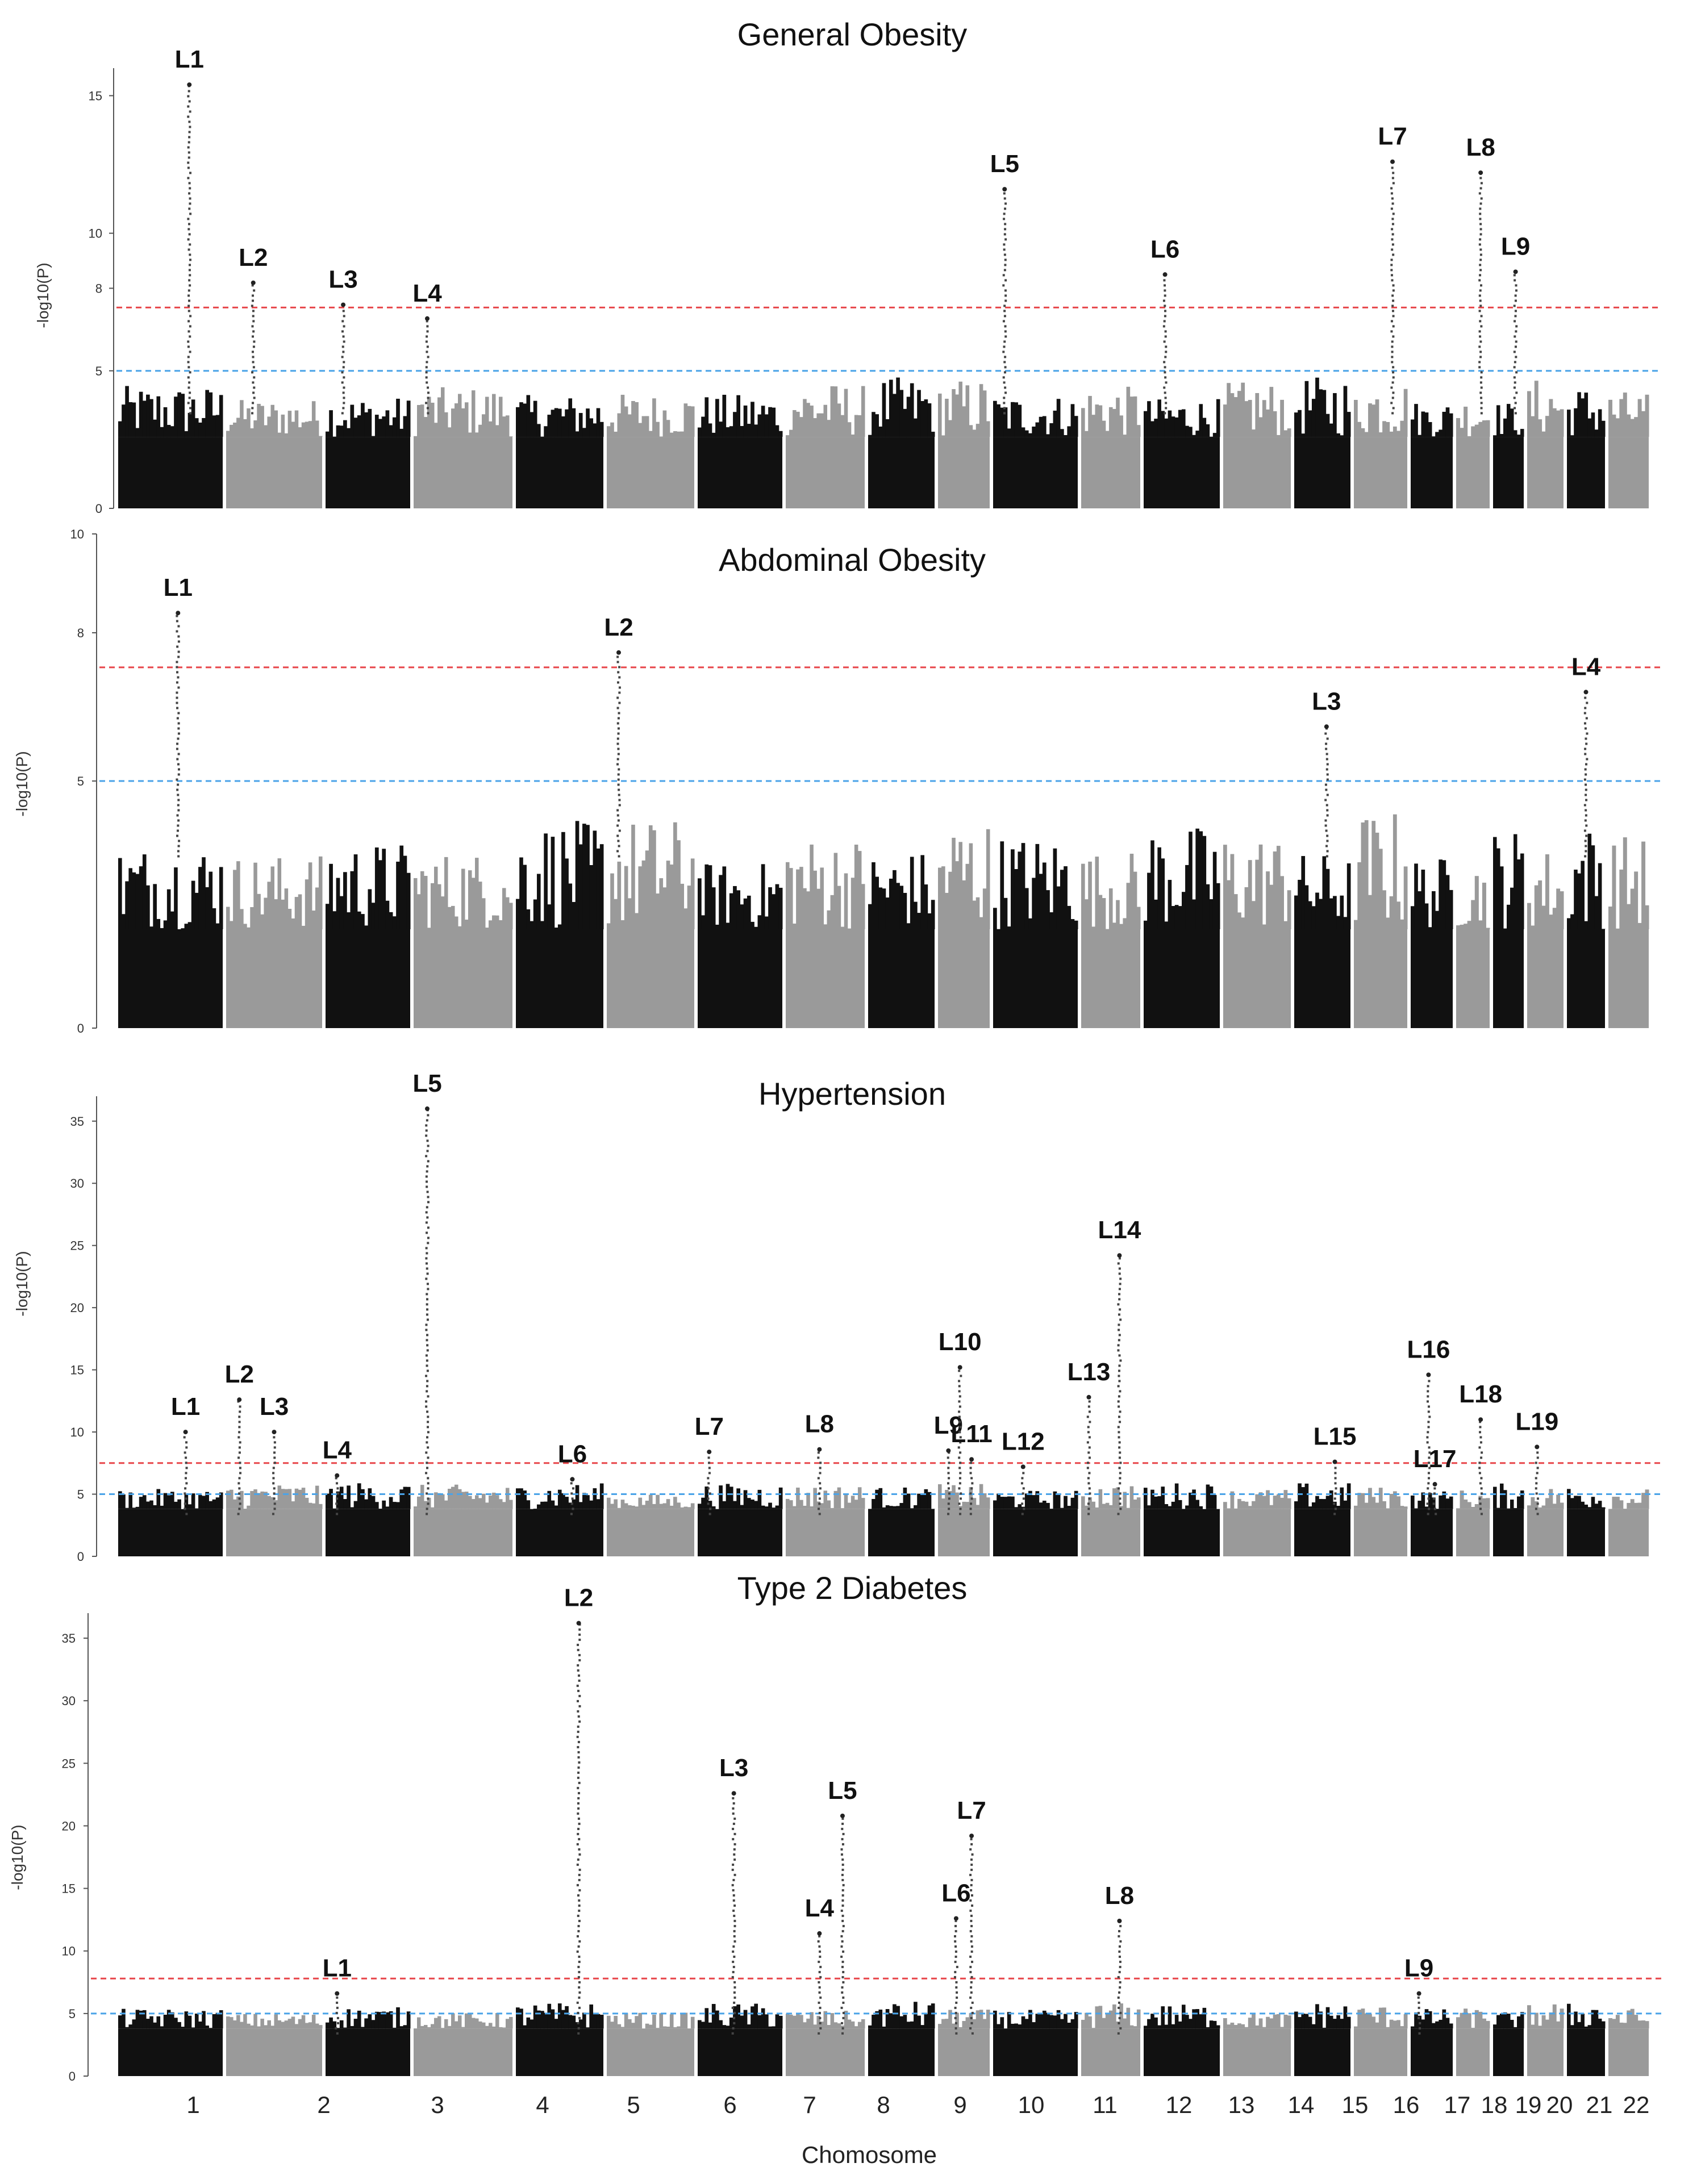 Image resolution: width=1701 pixels, height=2184 pixels. What do you see at coordinates (1088, 1397) in the screenshot?
I see `lead-snp-point` at bounding box center [1088, 1397].